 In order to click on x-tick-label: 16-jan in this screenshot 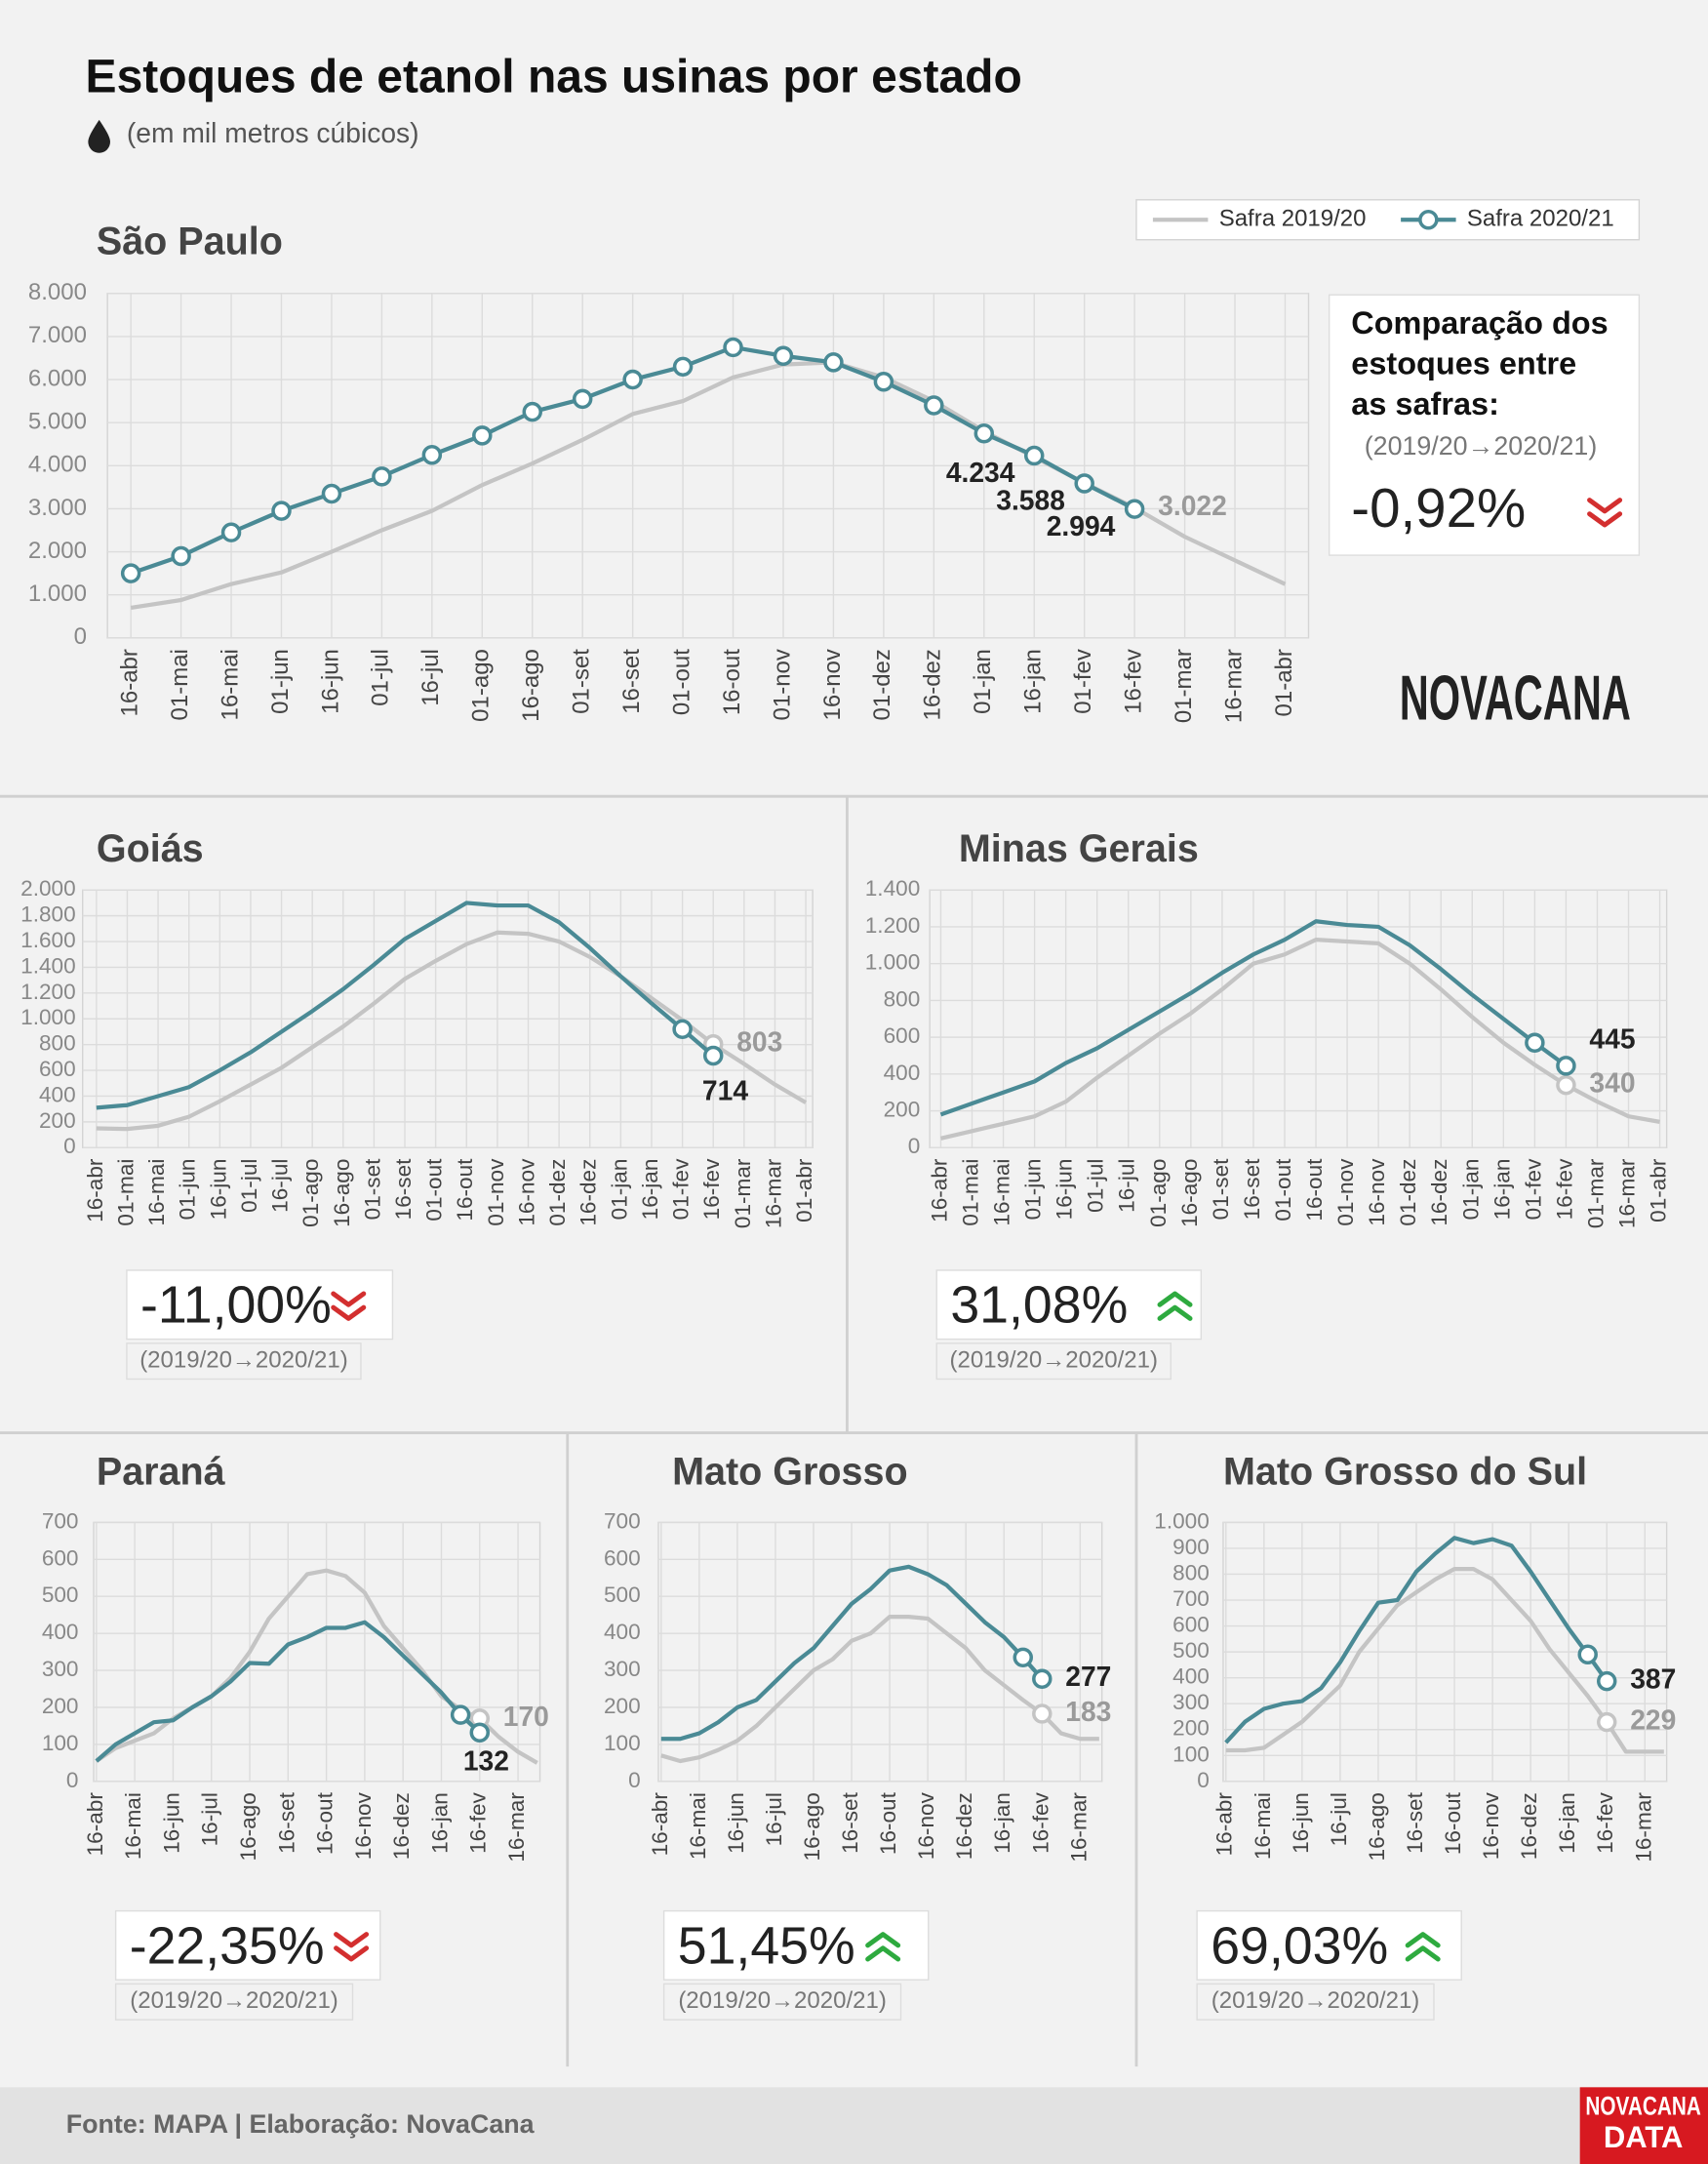, I will do `click(439, 1823)`.